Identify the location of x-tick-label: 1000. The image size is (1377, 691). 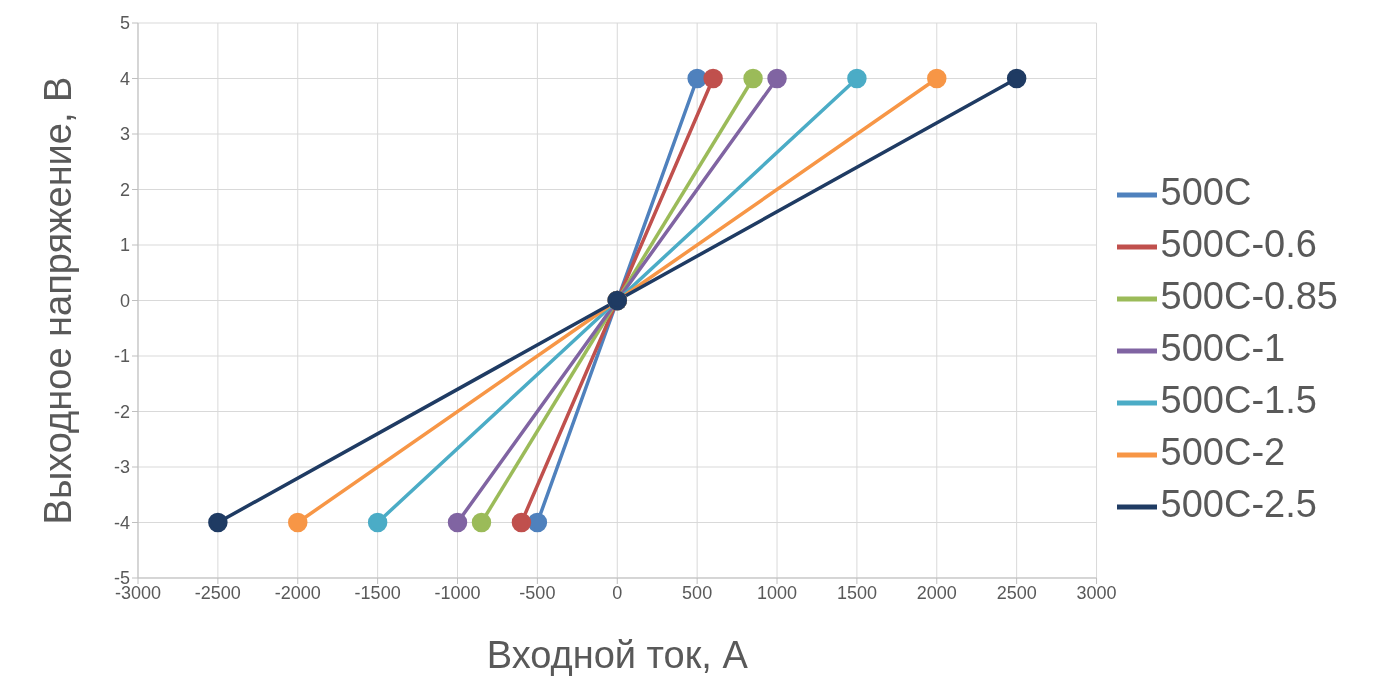
(777, 592).